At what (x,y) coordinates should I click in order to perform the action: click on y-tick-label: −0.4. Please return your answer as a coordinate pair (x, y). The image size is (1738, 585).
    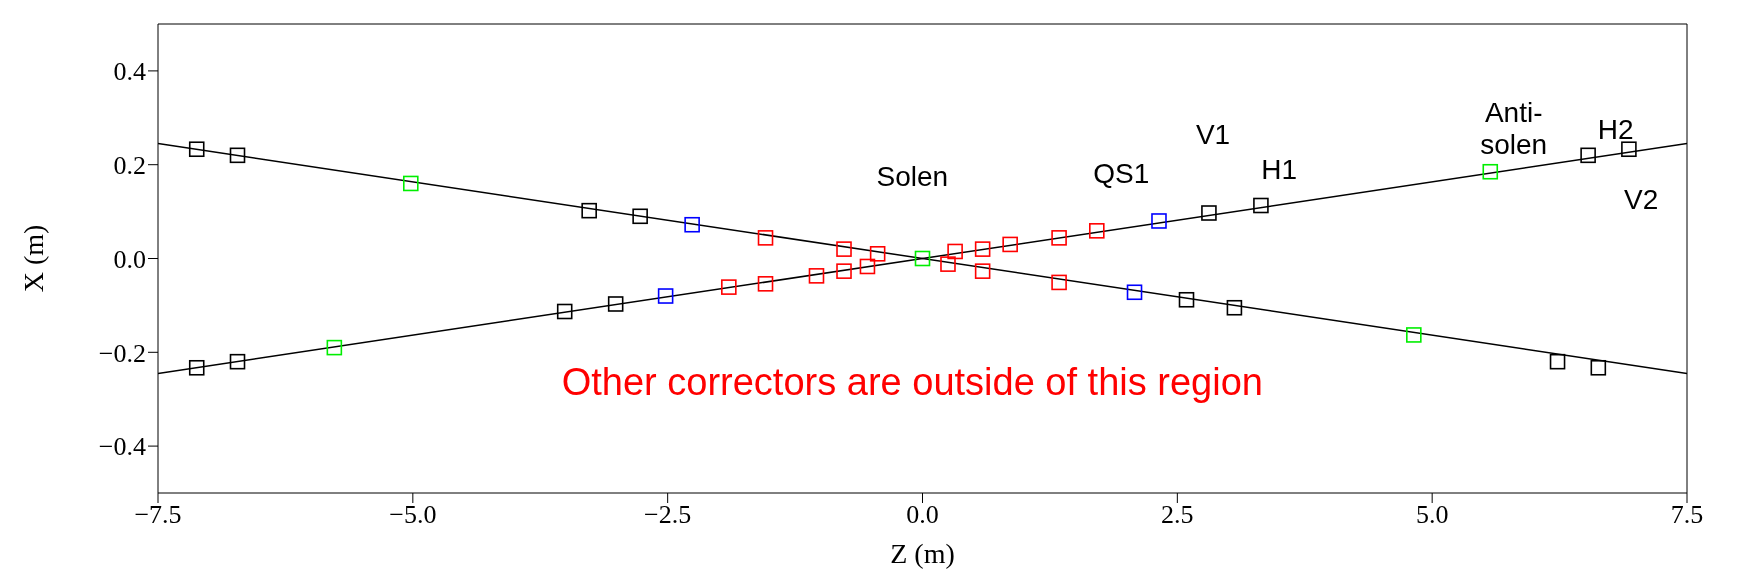
    Looking at the image, I should click on (122, 447).